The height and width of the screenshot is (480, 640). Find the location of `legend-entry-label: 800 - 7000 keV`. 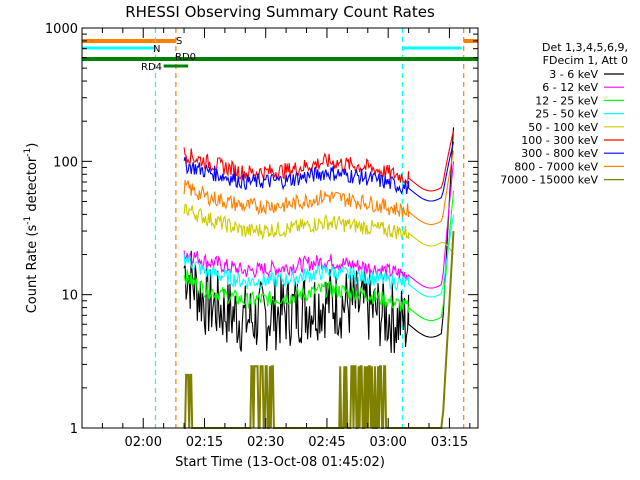

legend-entry-label: 800 - 7000 keV is located at coordinates (556, 166).